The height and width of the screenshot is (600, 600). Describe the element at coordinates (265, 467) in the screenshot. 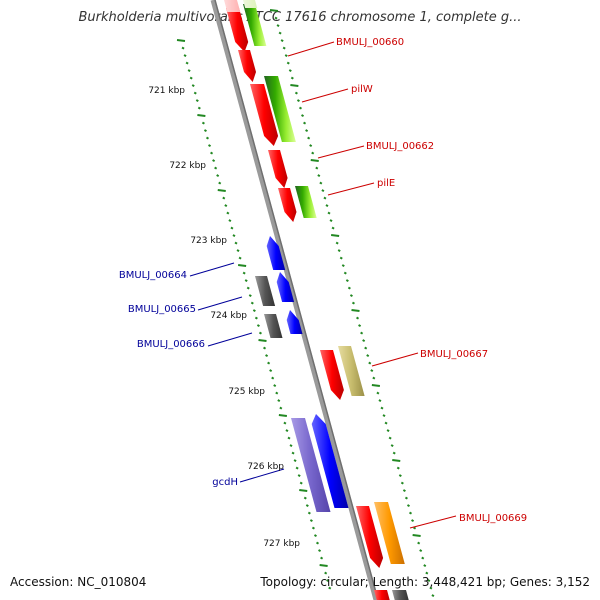

I see `tick-label-726: 726 kbp` at that location.